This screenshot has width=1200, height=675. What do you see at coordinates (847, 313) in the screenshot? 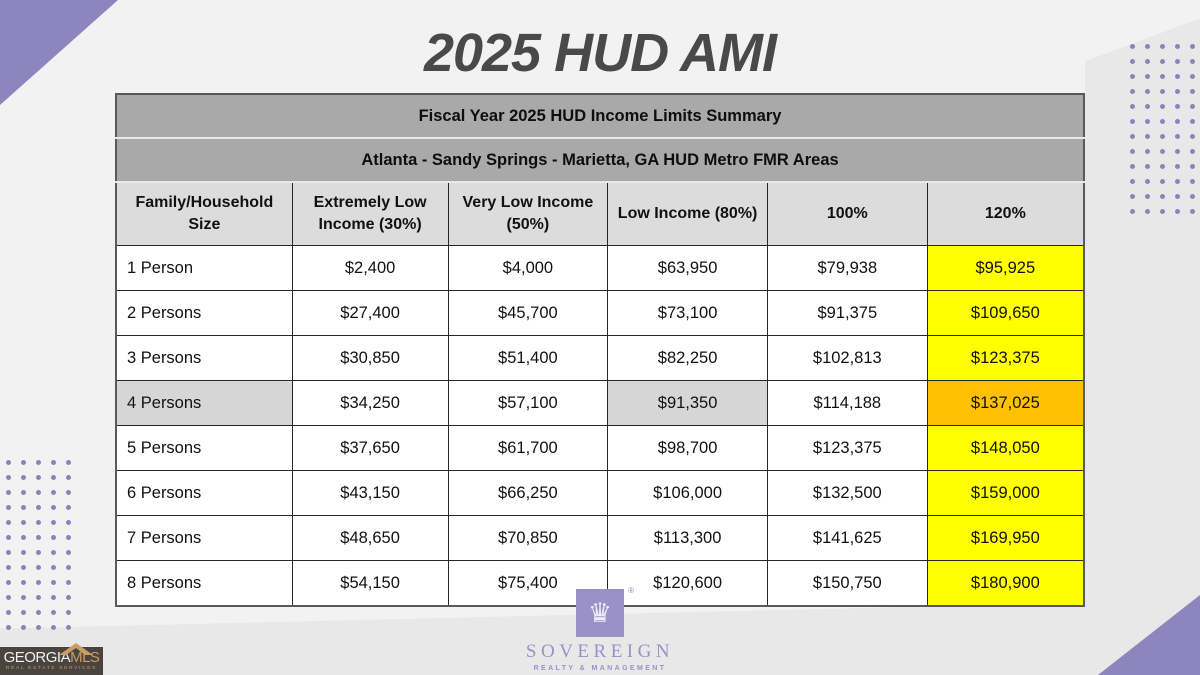
I see `value-cell: $91,375` at bounding box center [847, 313].